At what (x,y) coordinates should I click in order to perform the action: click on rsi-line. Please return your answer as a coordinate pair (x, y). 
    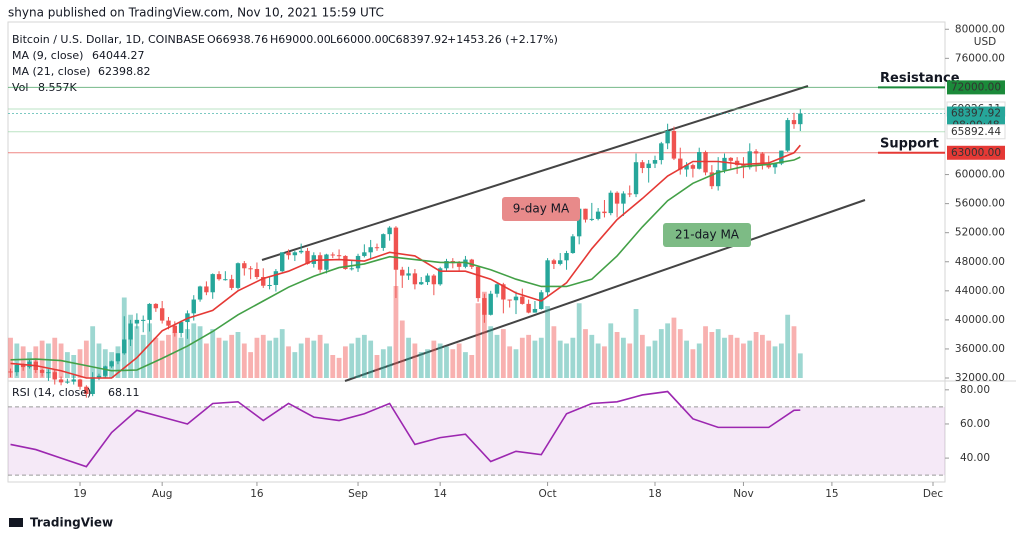
    Looking at the image, I should click on (405, 429).